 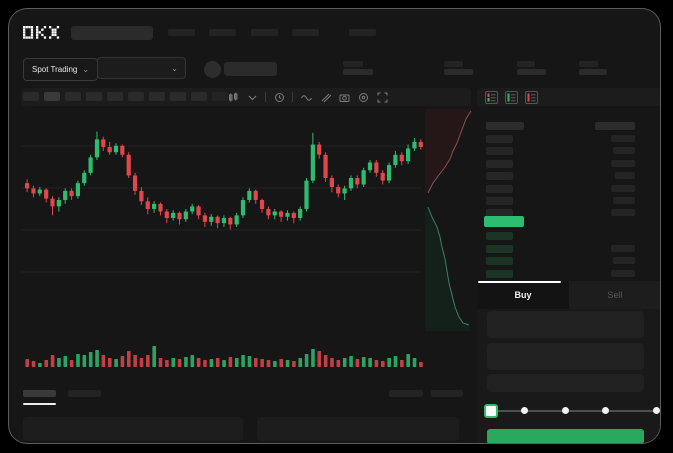 What do you see at coordinates (279, 97) in the screenshot?
I see `interval-clock-icon` at bounding box center [279, 97].